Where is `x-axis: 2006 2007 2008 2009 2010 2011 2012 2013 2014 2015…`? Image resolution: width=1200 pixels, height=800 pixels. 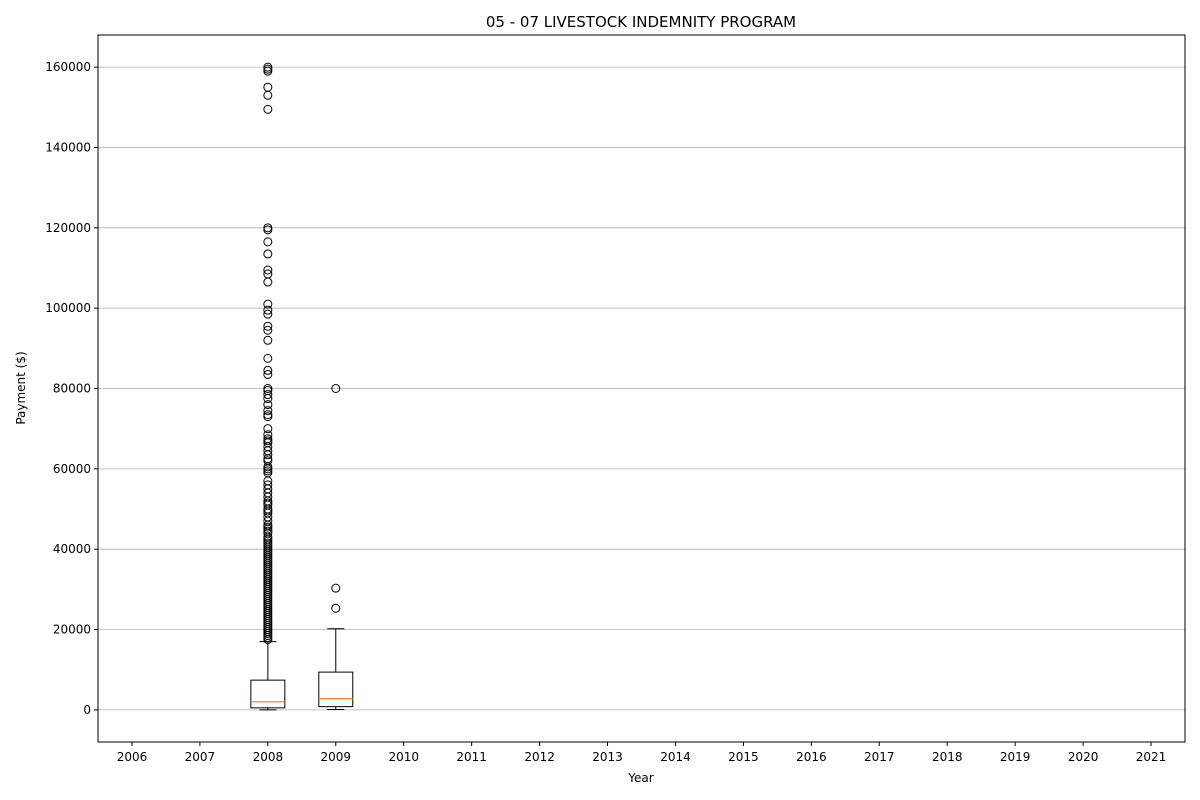 x-axis: 2006 2007 2008 2009 2010 2011 2012 2013 2014 2015… is located at coordinates (642, 753).